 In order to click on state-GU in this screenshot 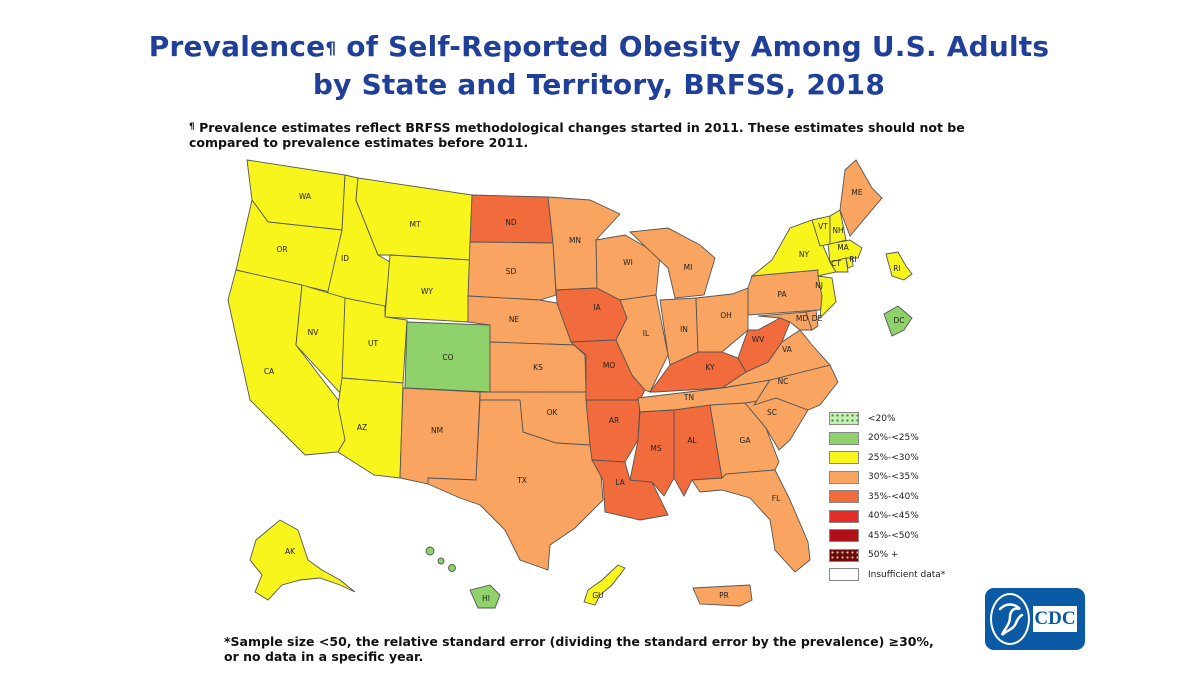, I will do `click(604, 585)`.